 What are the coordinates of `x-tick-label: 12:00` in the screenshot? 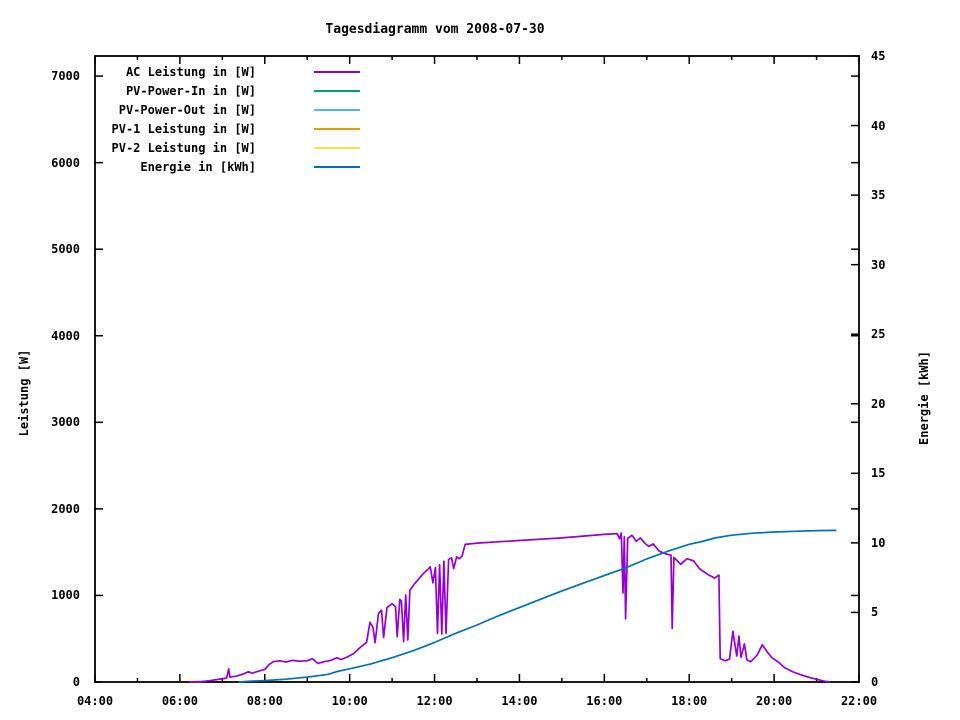 It's located at (434, 701).